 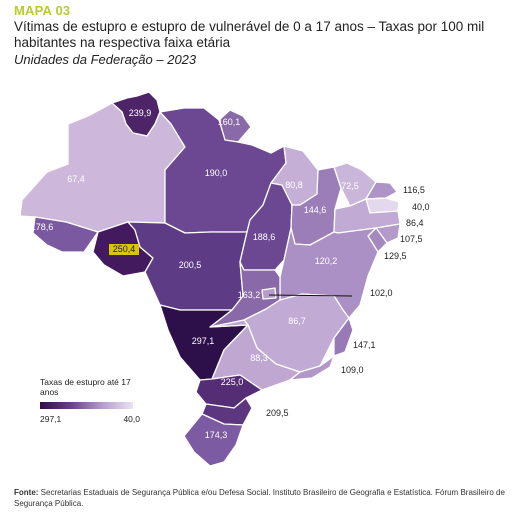 What do you see at coordinates (326, 261) in the screenshot?
I see `rate-label-ba: 120,2` at bounding box center [326, 261].